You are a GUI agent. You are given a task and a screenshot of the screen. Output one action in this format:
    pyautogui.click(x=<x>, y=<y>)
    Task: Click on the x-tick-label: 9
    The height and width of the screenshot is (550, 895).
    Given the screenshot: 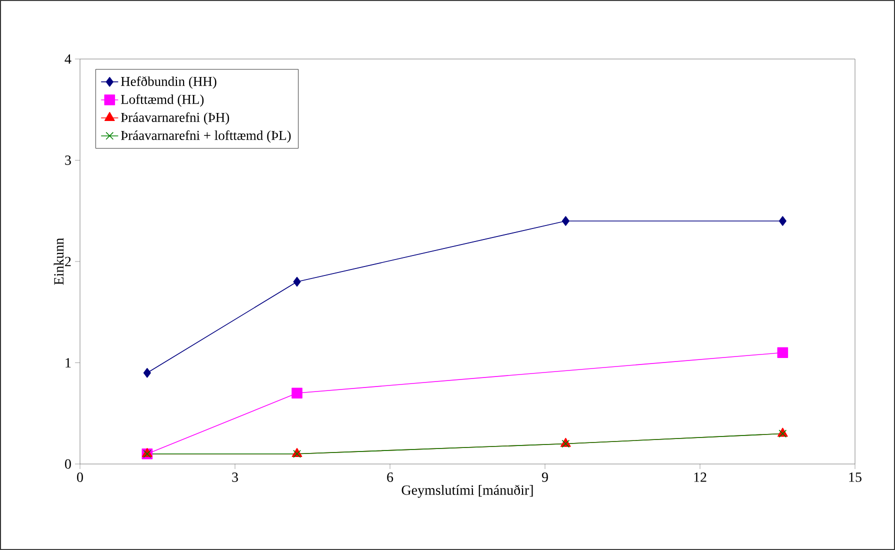 What is the action you would take?
    pyautogui.click(x=545, y=477)
    